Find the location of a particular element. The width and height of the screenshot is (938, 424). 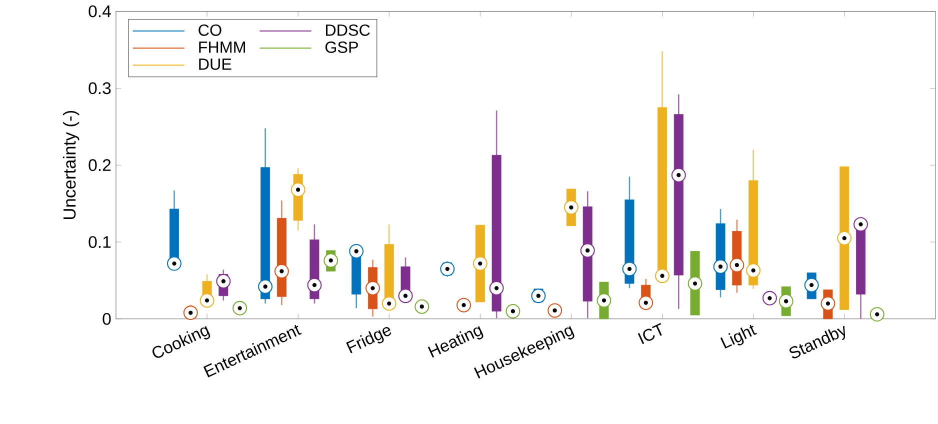

y-tick-label: 0.1 is located at coordinates (99, 242).